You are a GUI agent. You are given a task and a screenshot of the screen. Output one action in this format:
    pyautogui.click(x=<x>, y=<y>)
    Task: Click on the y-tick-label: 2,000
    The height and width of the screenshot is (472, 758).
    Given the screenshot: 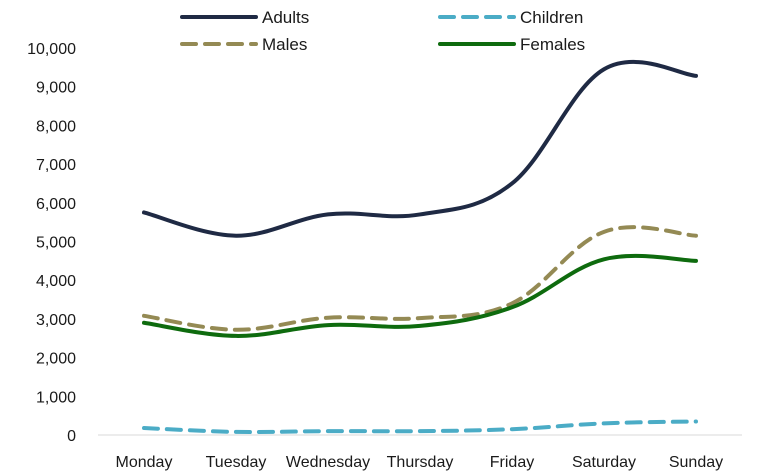 What is the action you would take?
    pyautogui.click(x=56, y=359)
    